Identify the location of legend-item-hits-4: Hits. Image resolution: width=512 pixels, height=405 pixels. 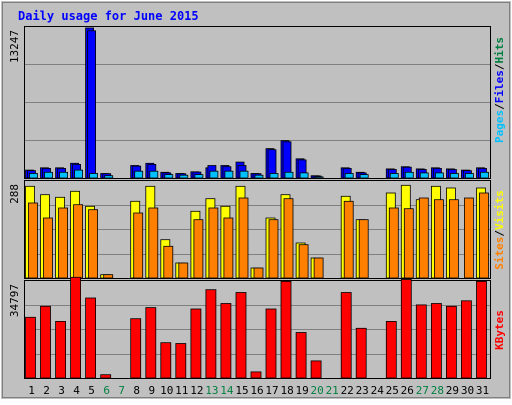
(499, 50).